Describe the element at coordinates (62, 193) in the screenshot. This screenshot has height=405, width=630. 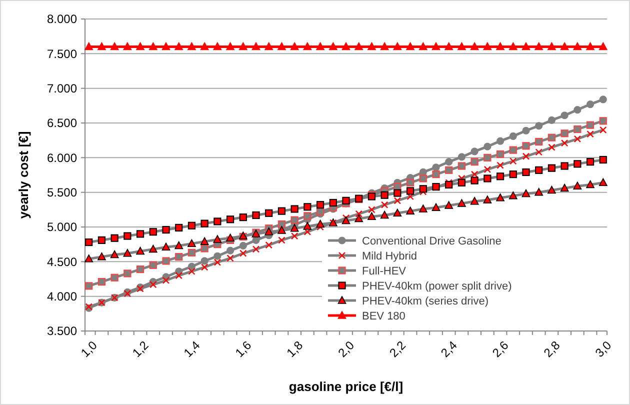
I see `y-tick-label: 5.500` at that location.